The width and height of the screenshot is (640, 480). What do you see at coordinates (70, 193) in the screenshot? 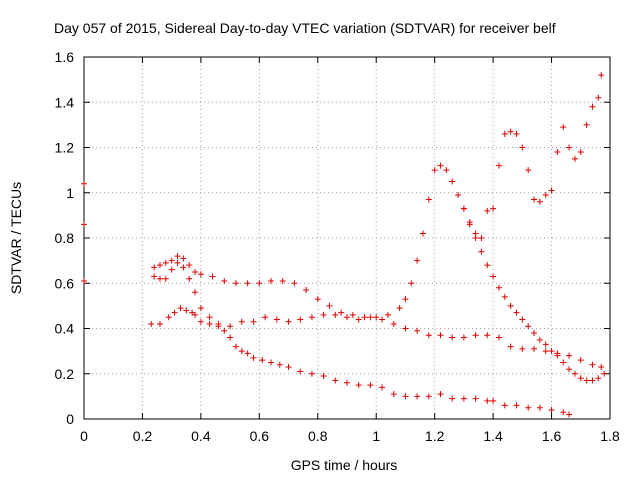
I see `y-tick-label: 1` at bounding box center [70, 193].